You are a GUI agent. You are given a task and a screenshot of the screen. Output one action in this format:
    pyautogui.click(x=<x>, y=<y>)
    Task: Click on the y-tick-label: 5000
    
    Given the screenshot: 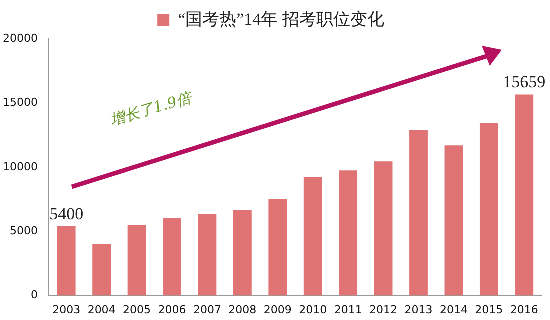 What is the action you would take?
    pyautogui.click(x=24, y=231)
    